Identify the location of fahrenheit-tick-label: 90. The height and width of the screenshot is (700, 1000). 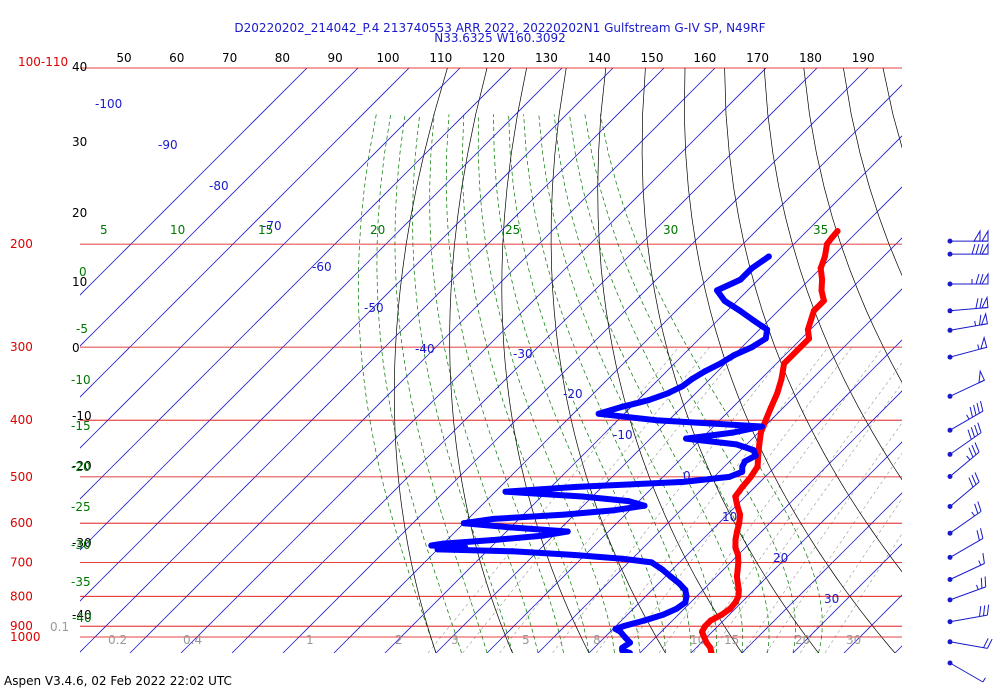
(335, 58).